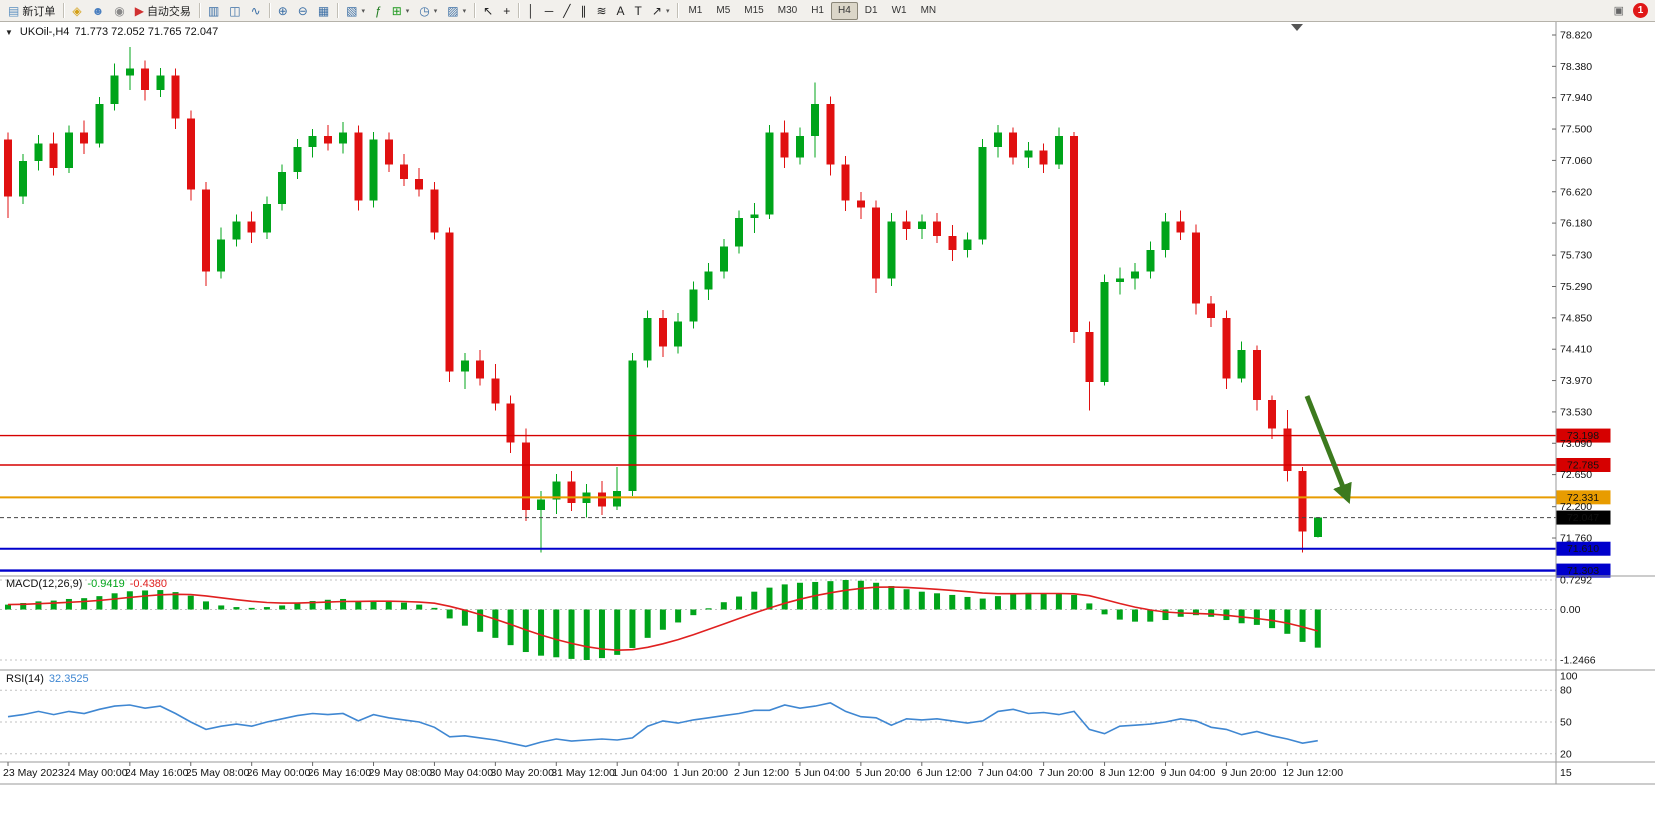 The height and width of the screenshot is (827, 1655). Describe the element at coordinates (1576, 412) in the screenshot. I see `svg-text: 73.530` at that location.